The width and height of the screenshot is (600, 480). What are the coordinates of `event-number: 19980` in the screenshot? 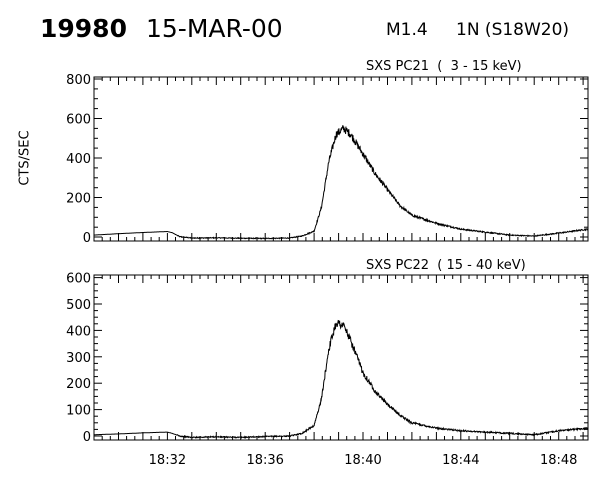 It's located at (83, 28).